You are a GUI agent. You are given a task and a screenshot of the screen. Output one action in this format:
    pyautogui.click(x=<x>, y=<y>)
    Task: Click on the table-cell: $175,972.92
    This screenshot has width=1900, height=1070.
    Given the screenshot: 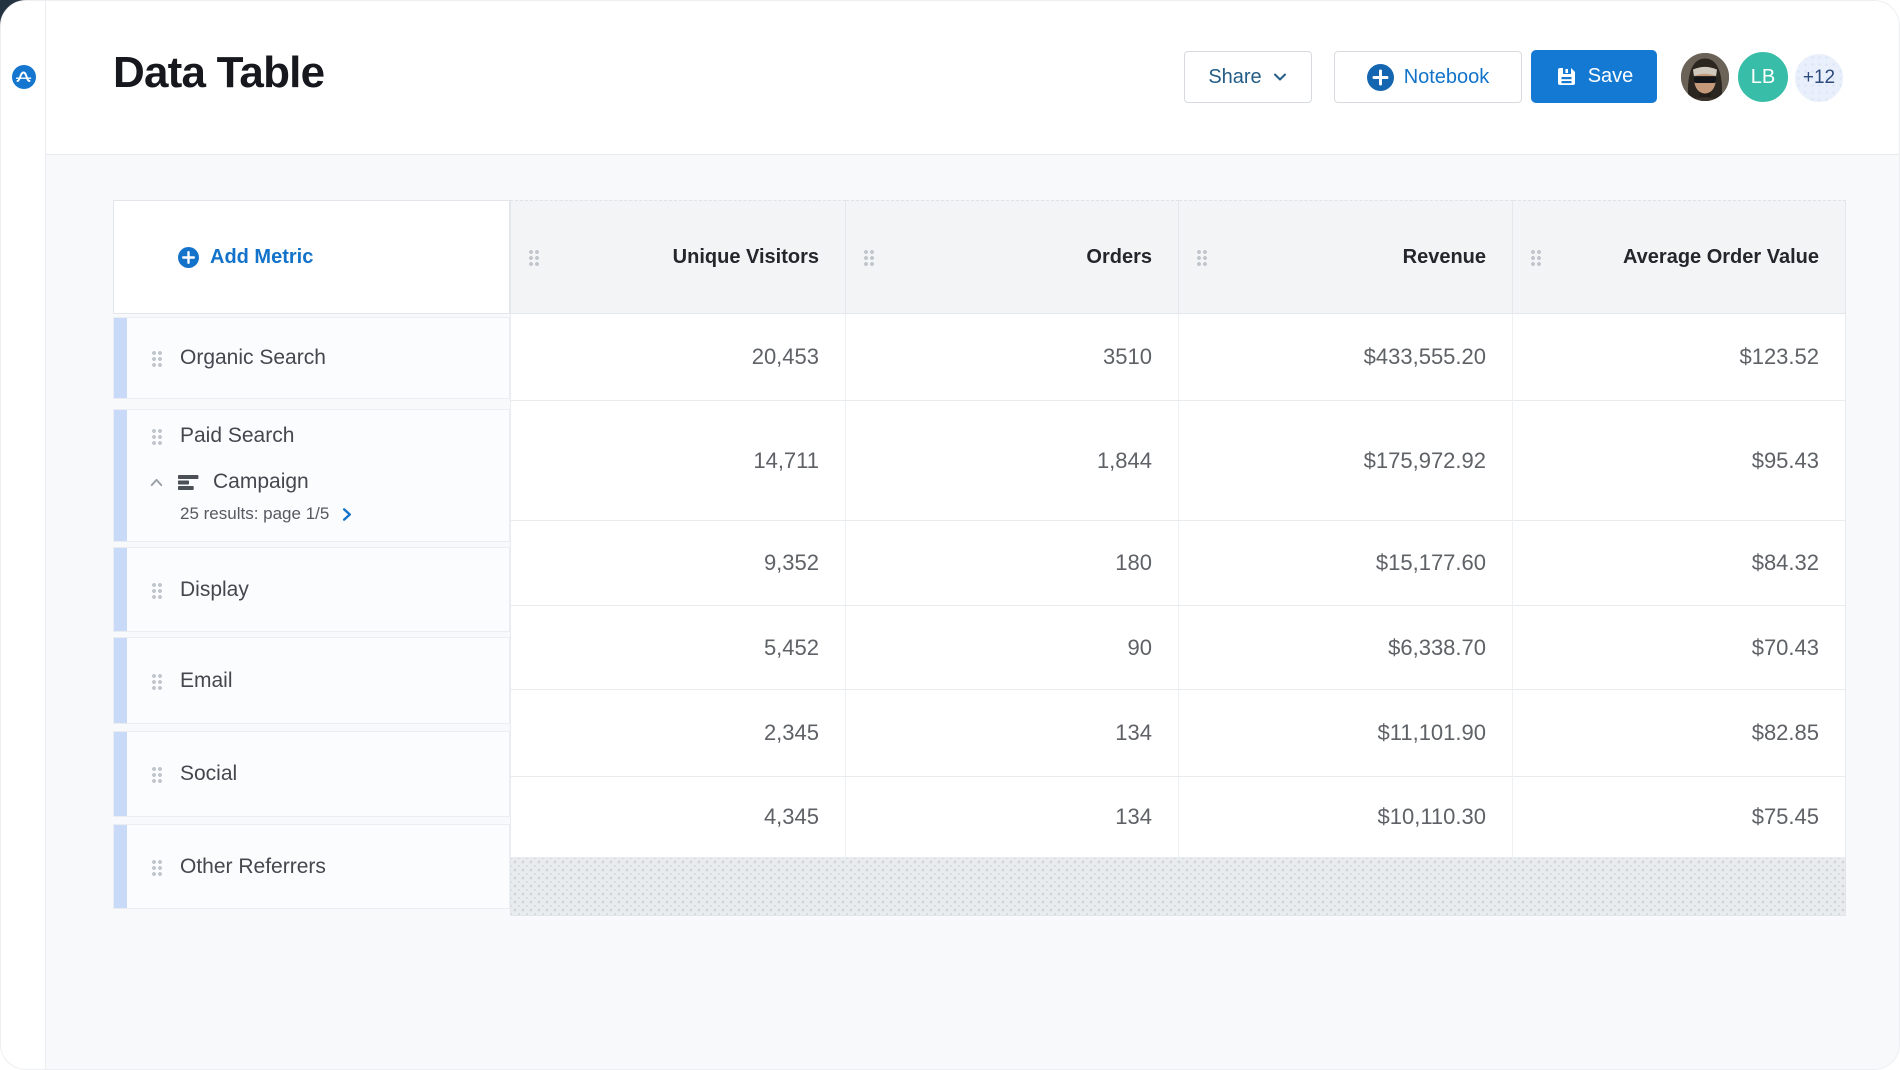 What is the action you would take?
    pyautogui.click(x=1346, y=461)
    